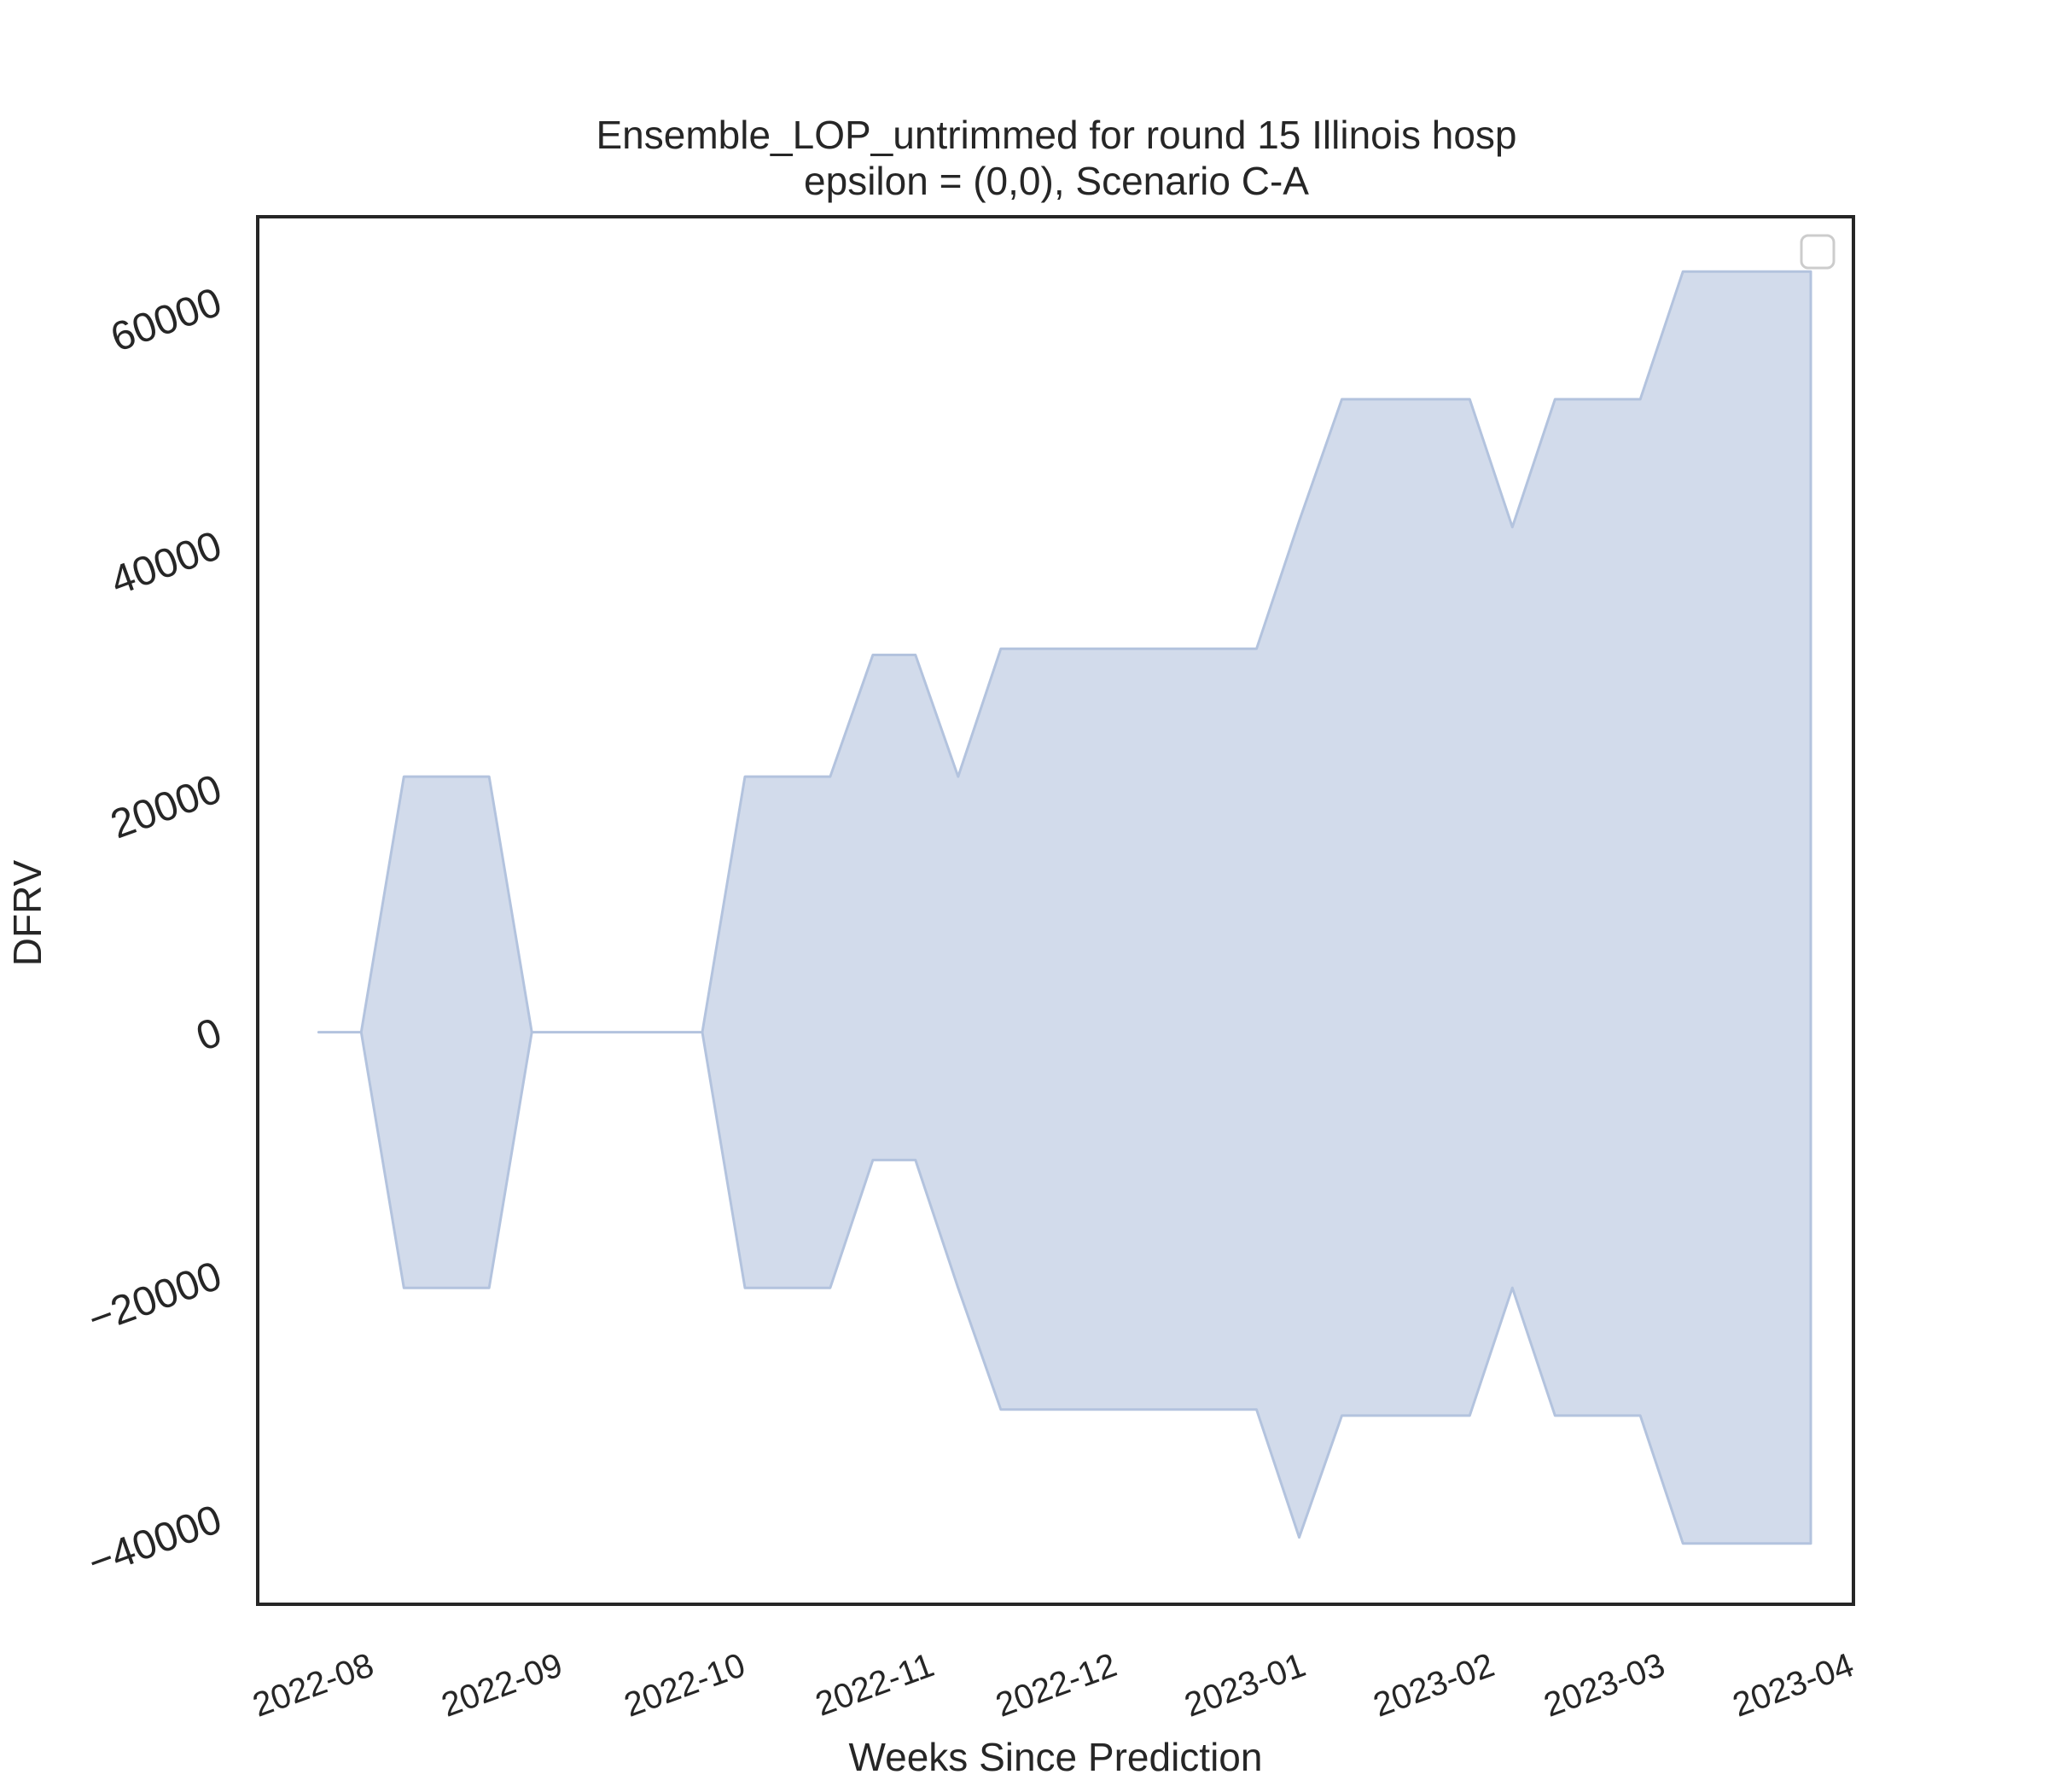 This screenshot has width=2048, height=1792. Describe the element at coordinates (313, 1685) in the screenshot. I see `x-tick-label: 2022-08` at that location.